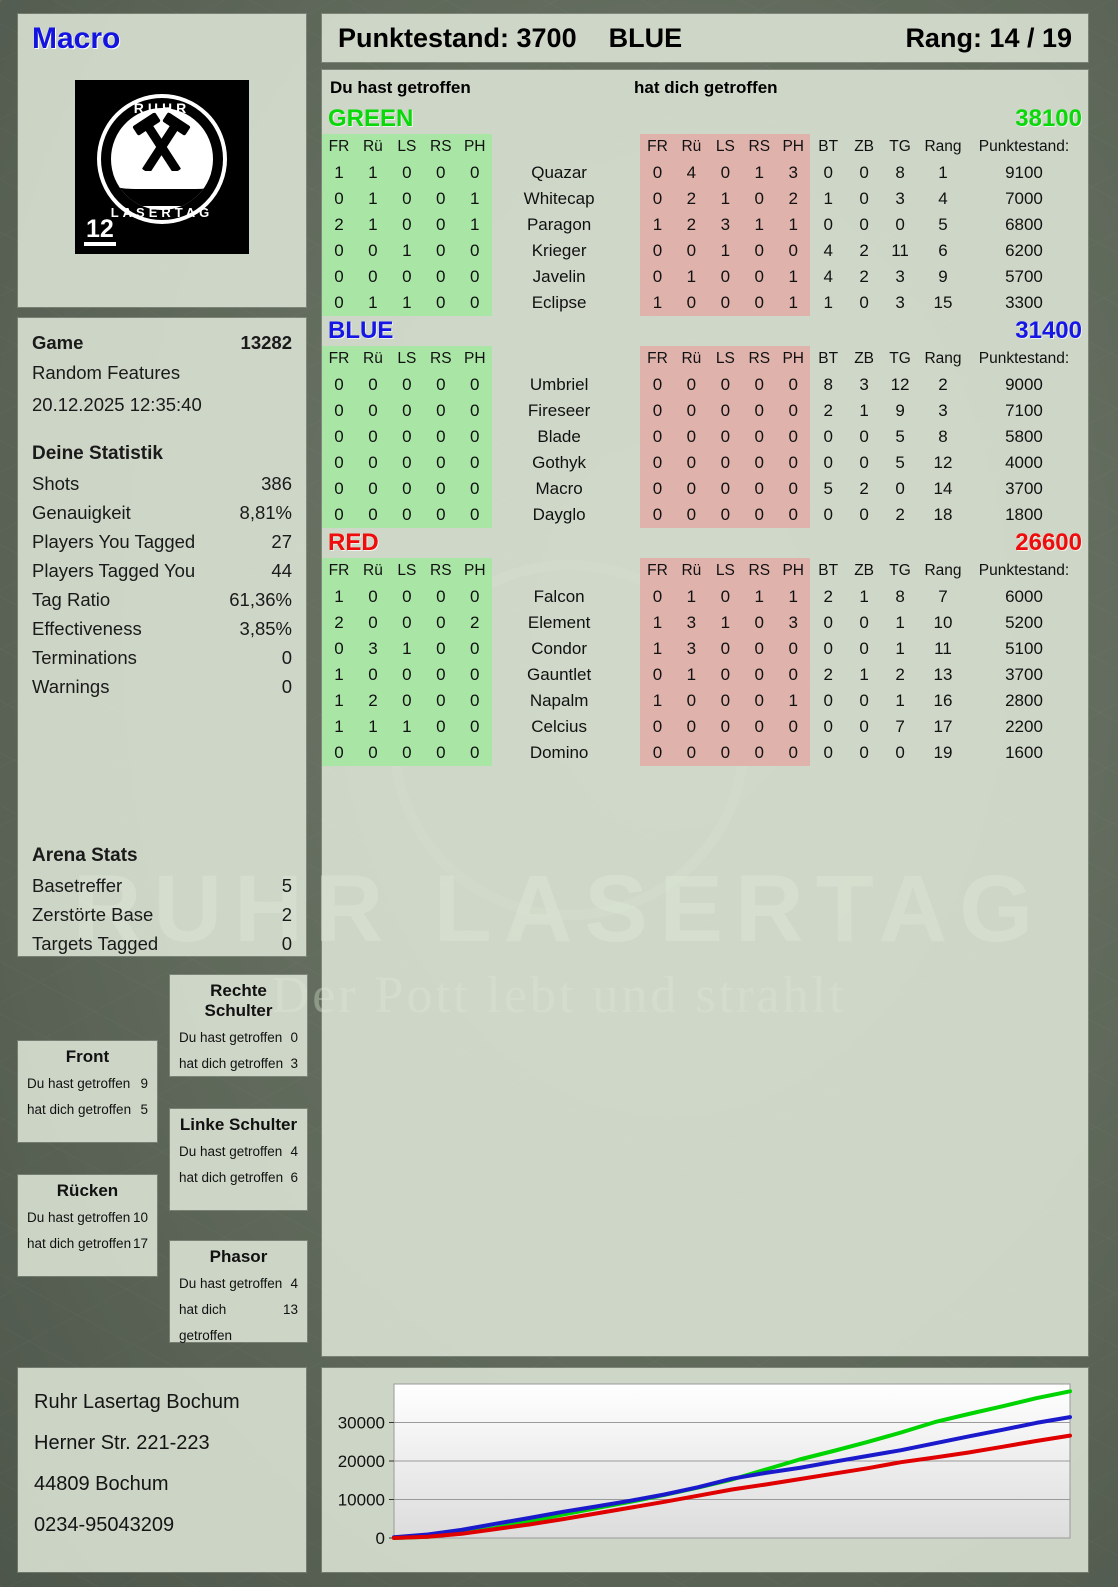 This screenshot has height=1587, width=1118. I want to click on cell-score: 3300, so click(1024, 302).